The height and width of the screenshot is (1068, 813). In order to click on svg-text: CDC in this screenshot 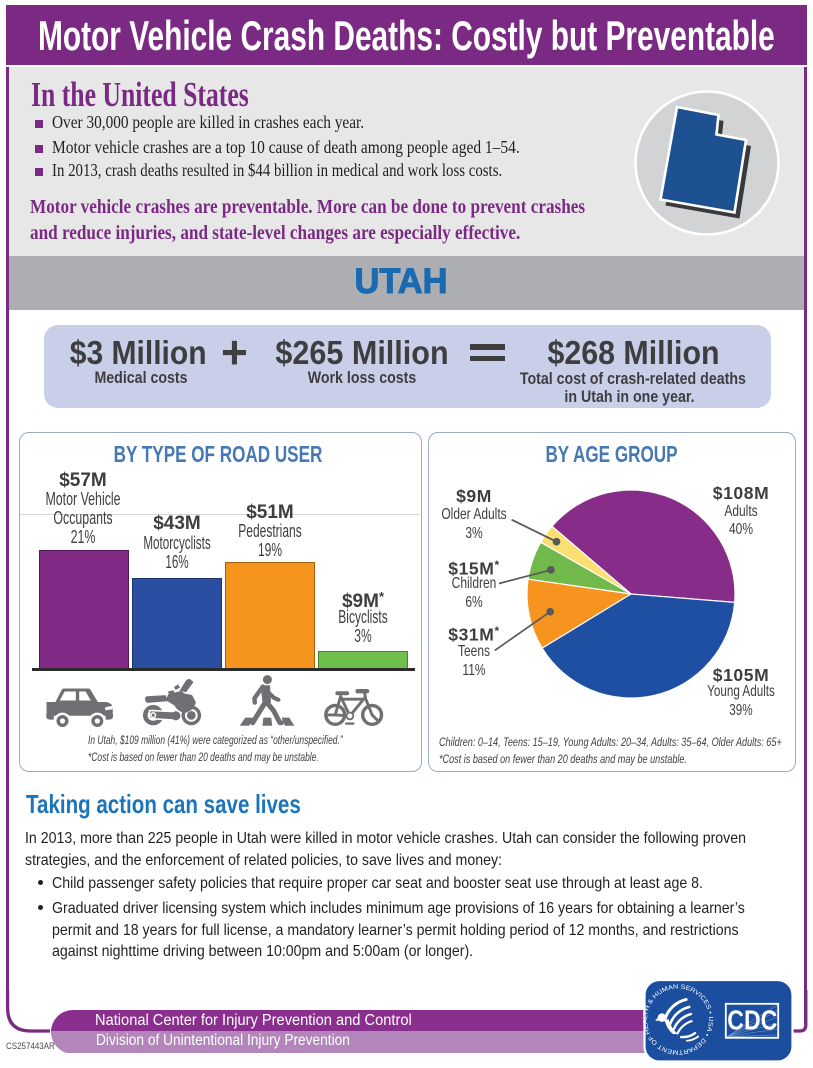, I will do `click(752, 1020)`.